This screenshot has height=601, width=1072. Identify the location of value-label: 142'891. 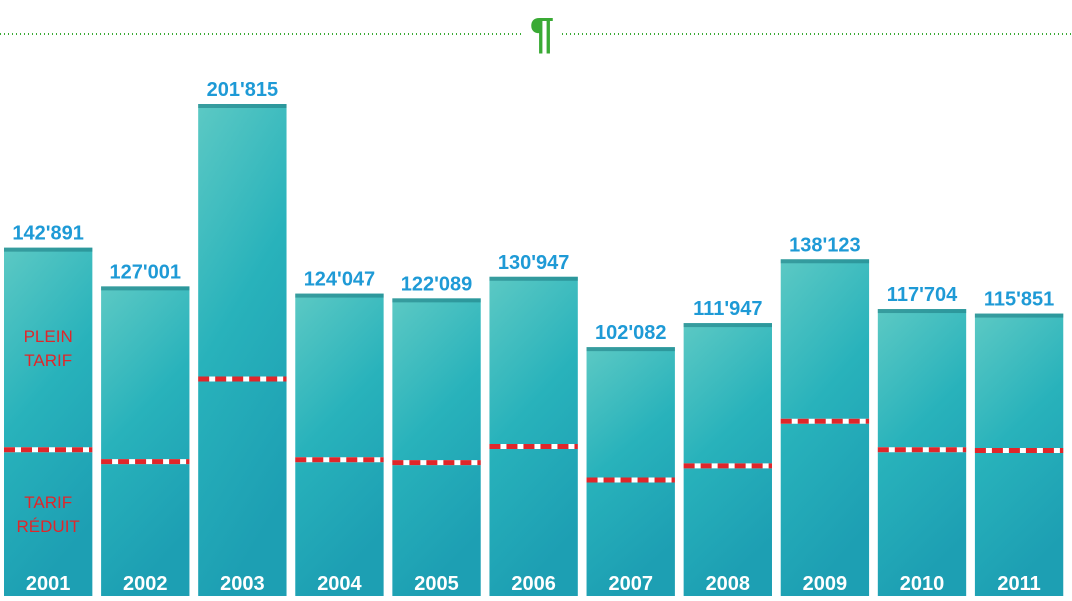
(48, 234).